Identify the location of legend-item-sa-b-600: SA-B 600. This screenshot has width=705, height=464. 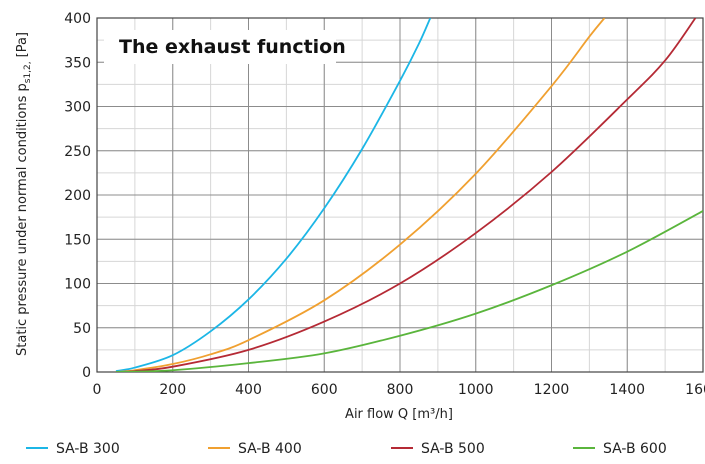
(620, 449).